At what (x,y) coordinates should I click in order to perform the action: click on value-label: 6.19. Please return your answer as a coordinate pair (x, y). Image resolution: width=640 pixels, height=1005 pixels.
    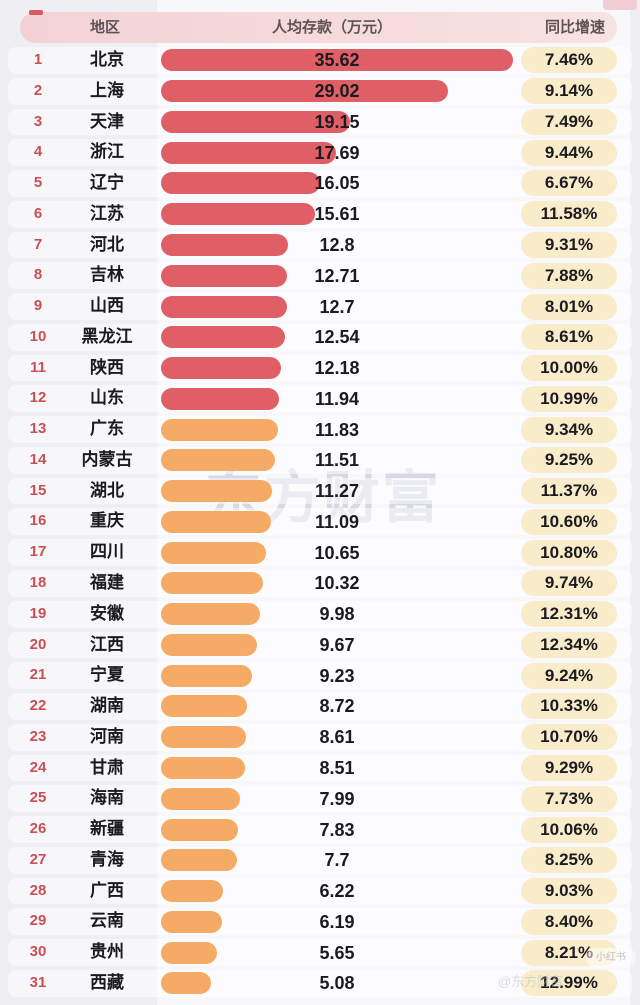
    Looking at the image, I should click on (337, 921).